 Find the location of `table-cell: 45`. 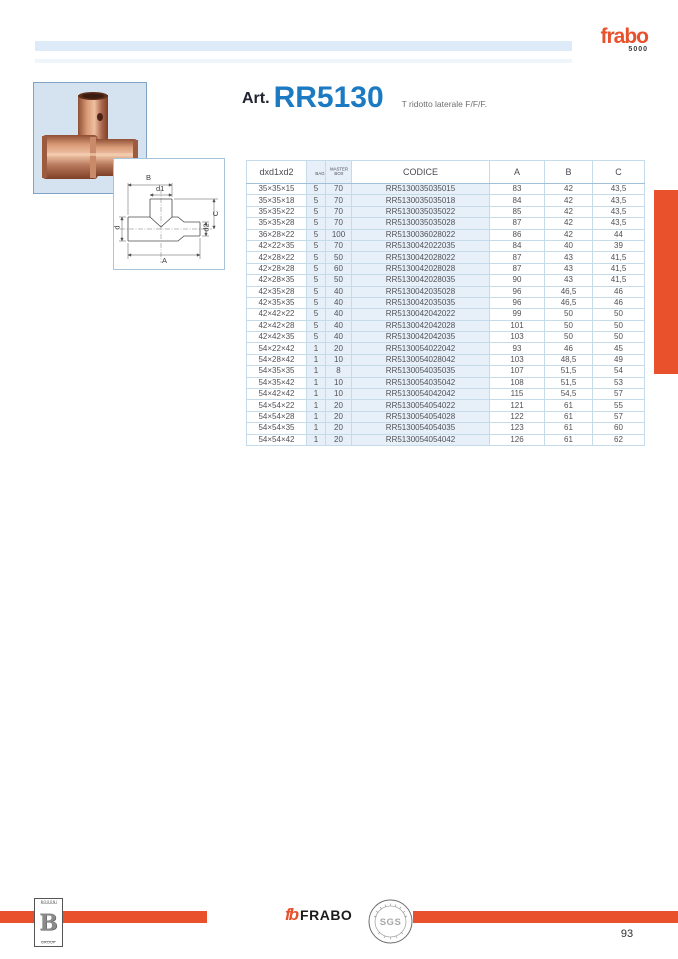

table-cell: 45 is located at coordinates (618, 348).